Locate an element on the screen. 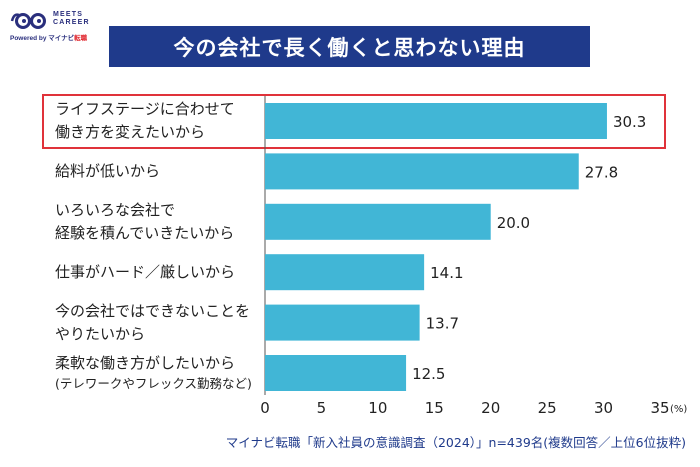 This screenshot has height=467, width=700. category-label-line: (テレワークやフレックス勤務など) is located at coordinates (153, 383).